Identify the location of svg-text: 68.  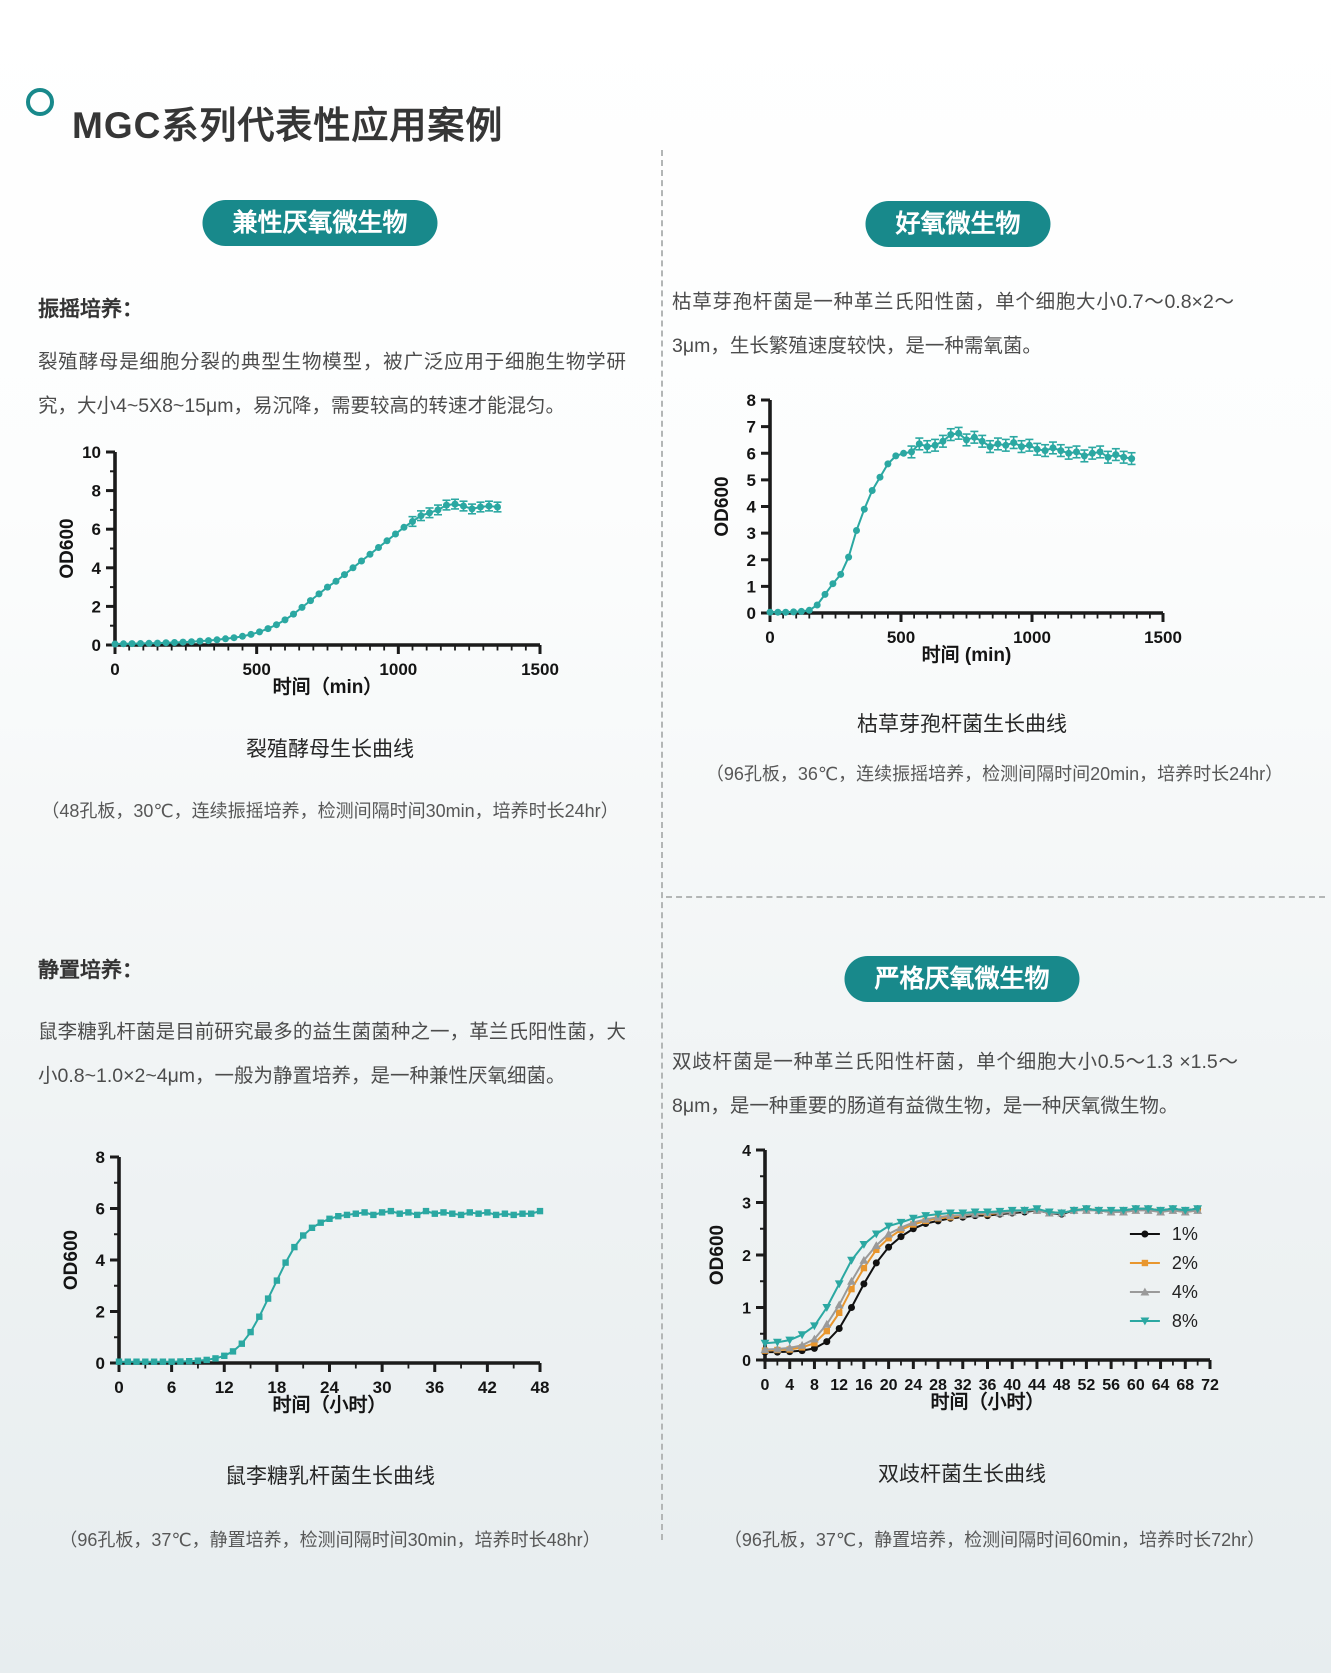
(1185, 1385).